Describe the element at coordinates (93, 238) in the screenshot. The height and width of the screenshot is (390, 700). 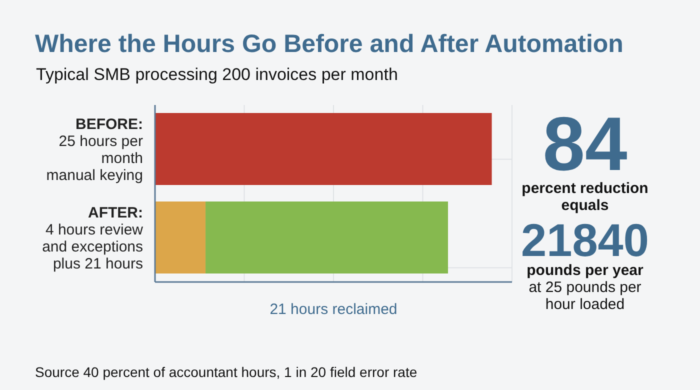
I see `y-tick-label: AFTER: 4 hours review and exceptions plus 21 hours` at that location.